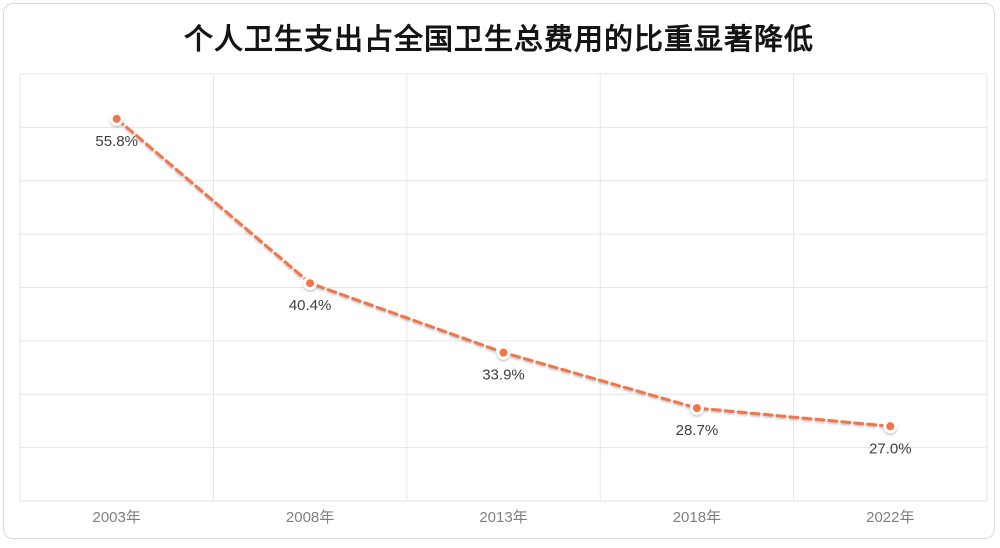 The image size is (1000, 548). Describe the element at coordinates (498, 40) in the screenshot. I see `chart-title: 个人卫生支出占全国卫生总费用的比重显著降低` at that location.